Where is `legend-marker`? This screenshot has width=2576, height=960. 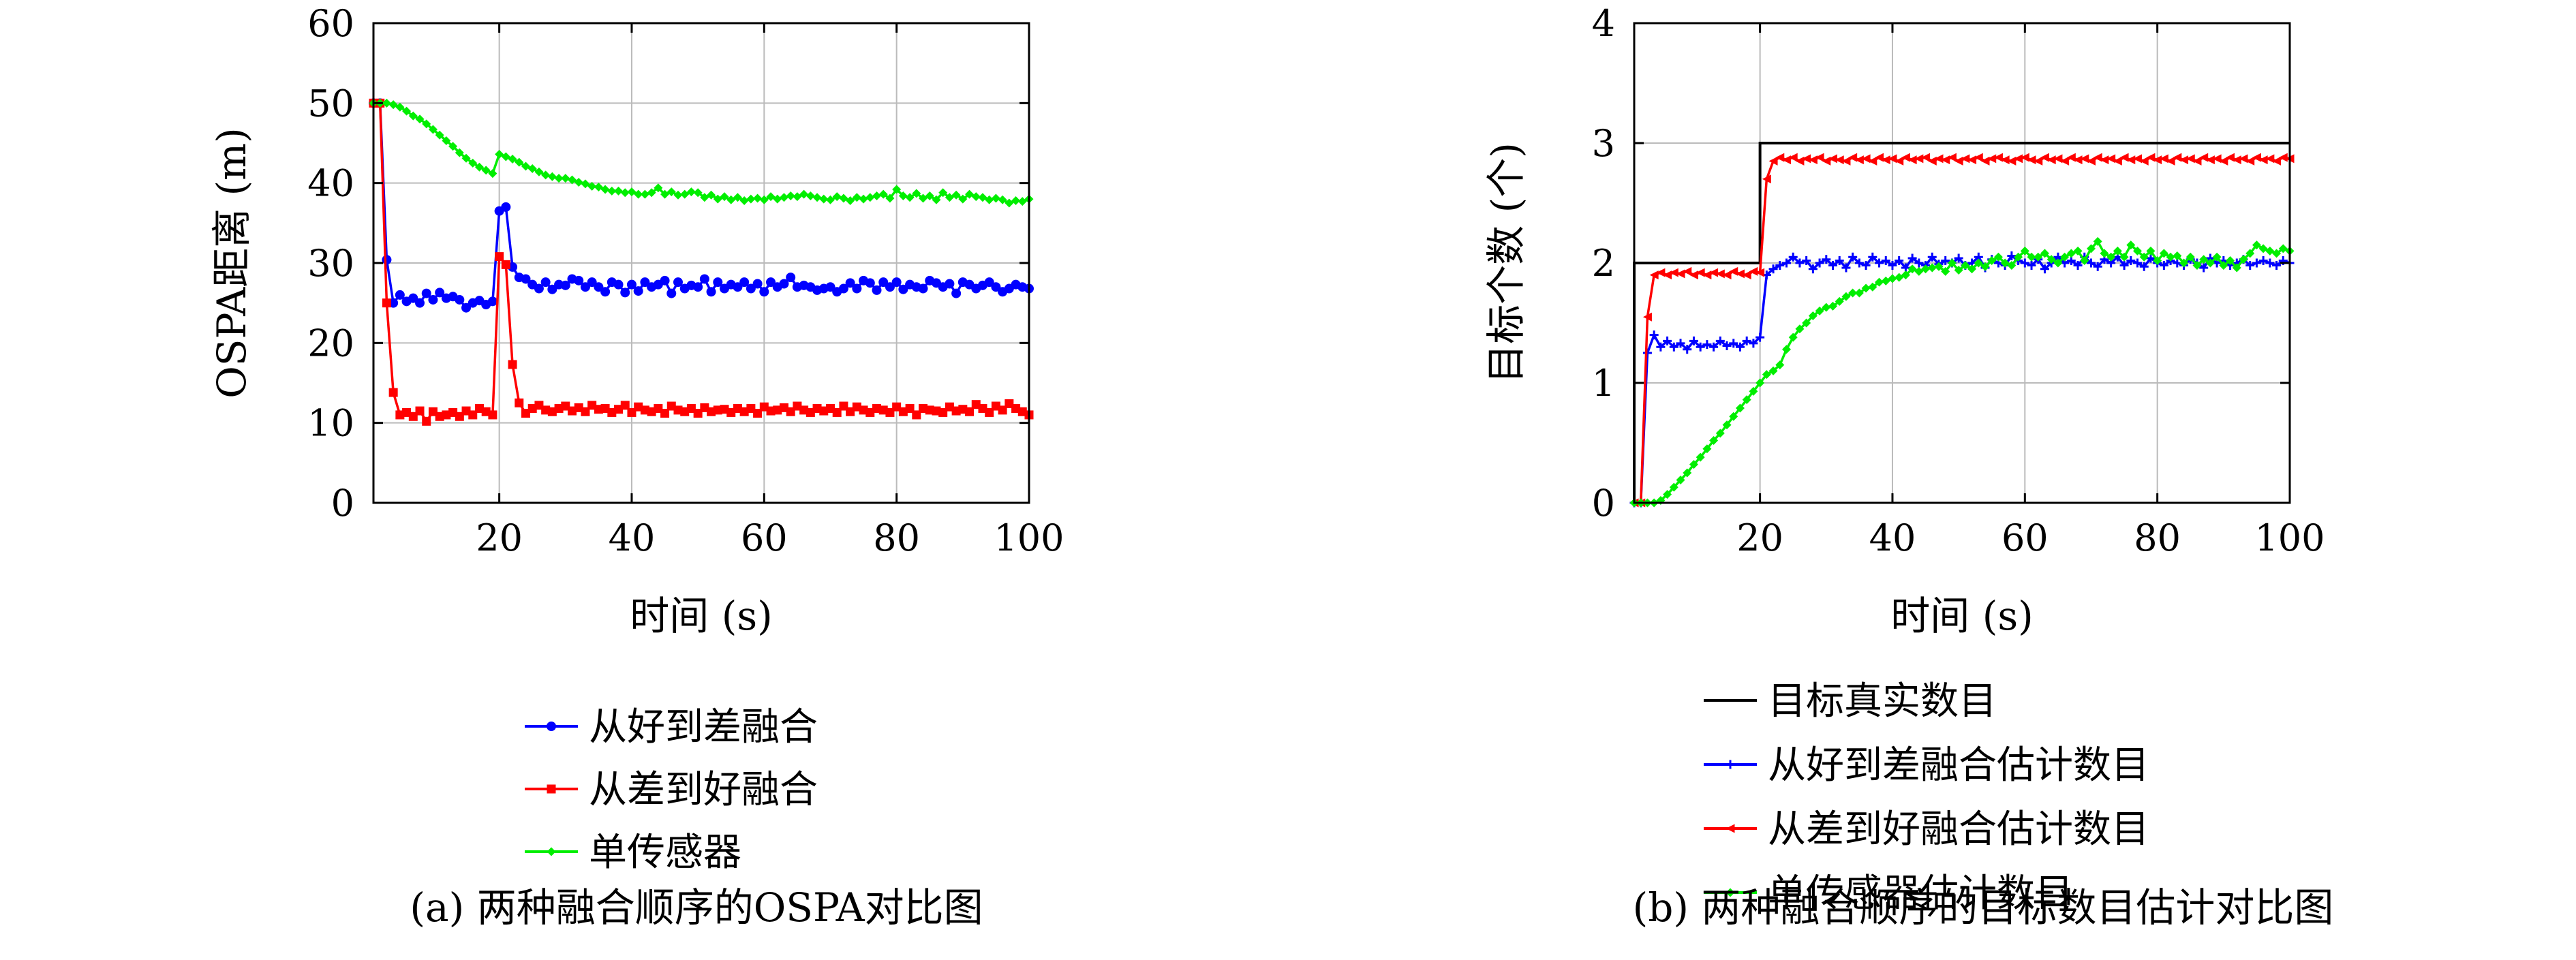 legend-marker is located at coordinates (551, 726).